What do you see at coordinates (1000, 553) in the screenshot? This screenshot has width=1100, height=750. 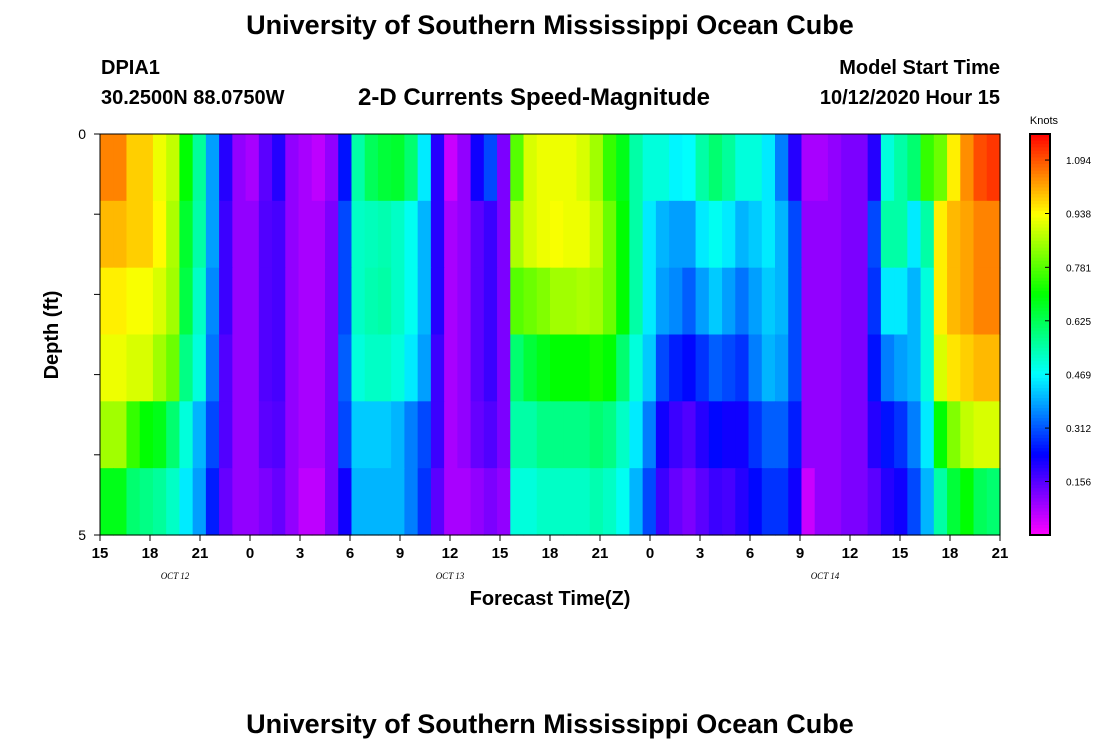 I see `x-tick-label: 21` at bounding box center [1000, 553].